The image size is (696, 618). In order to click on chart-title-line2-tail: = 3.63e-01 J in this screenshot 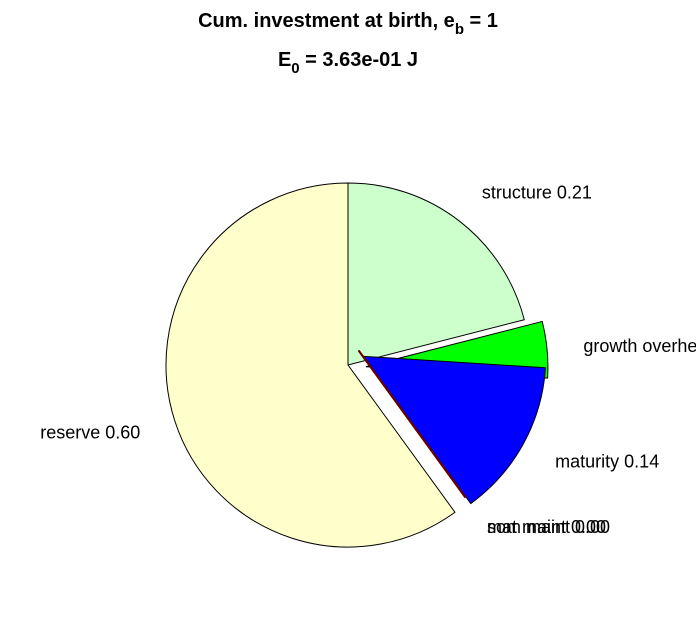, I will do `click(359, 60)`.